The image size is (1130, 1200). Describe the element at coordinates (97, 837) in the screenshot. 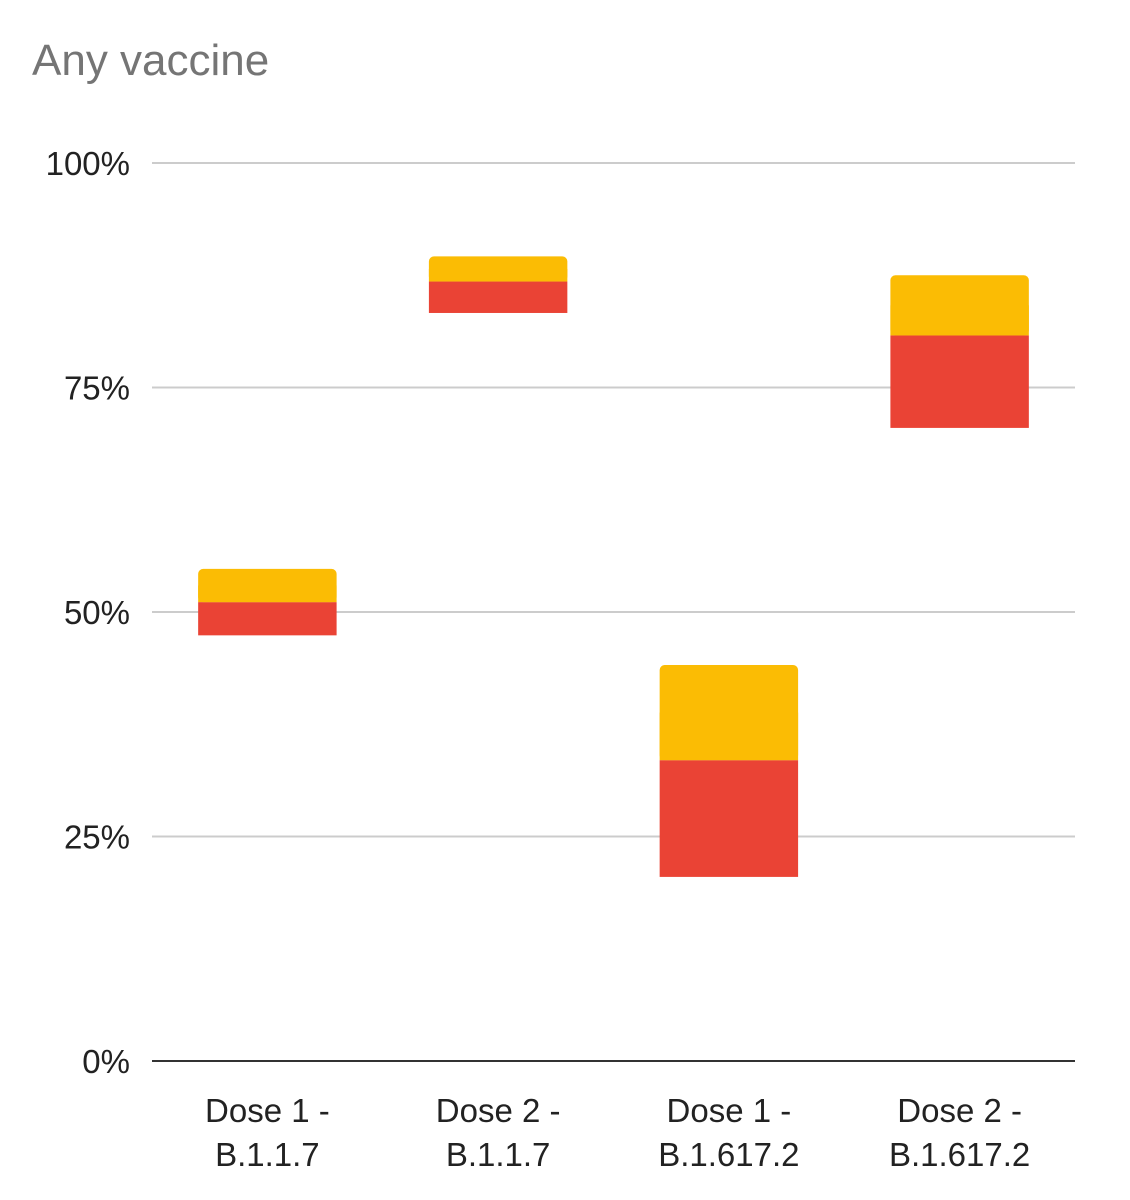

I see `y-tick-label: 25%` at that location.